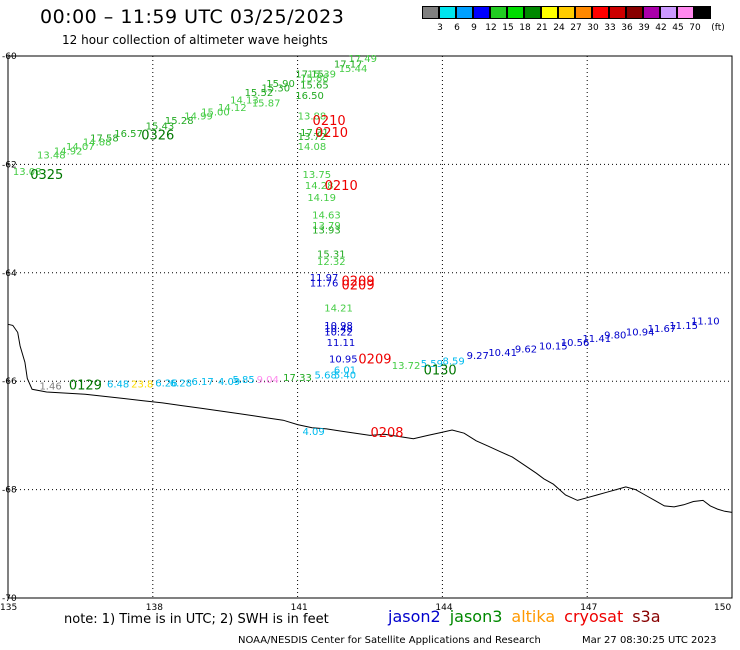  Describe the element at coordinates (309, 74) in the screenshot. I see `wave-height-label: 17.15` at that location.